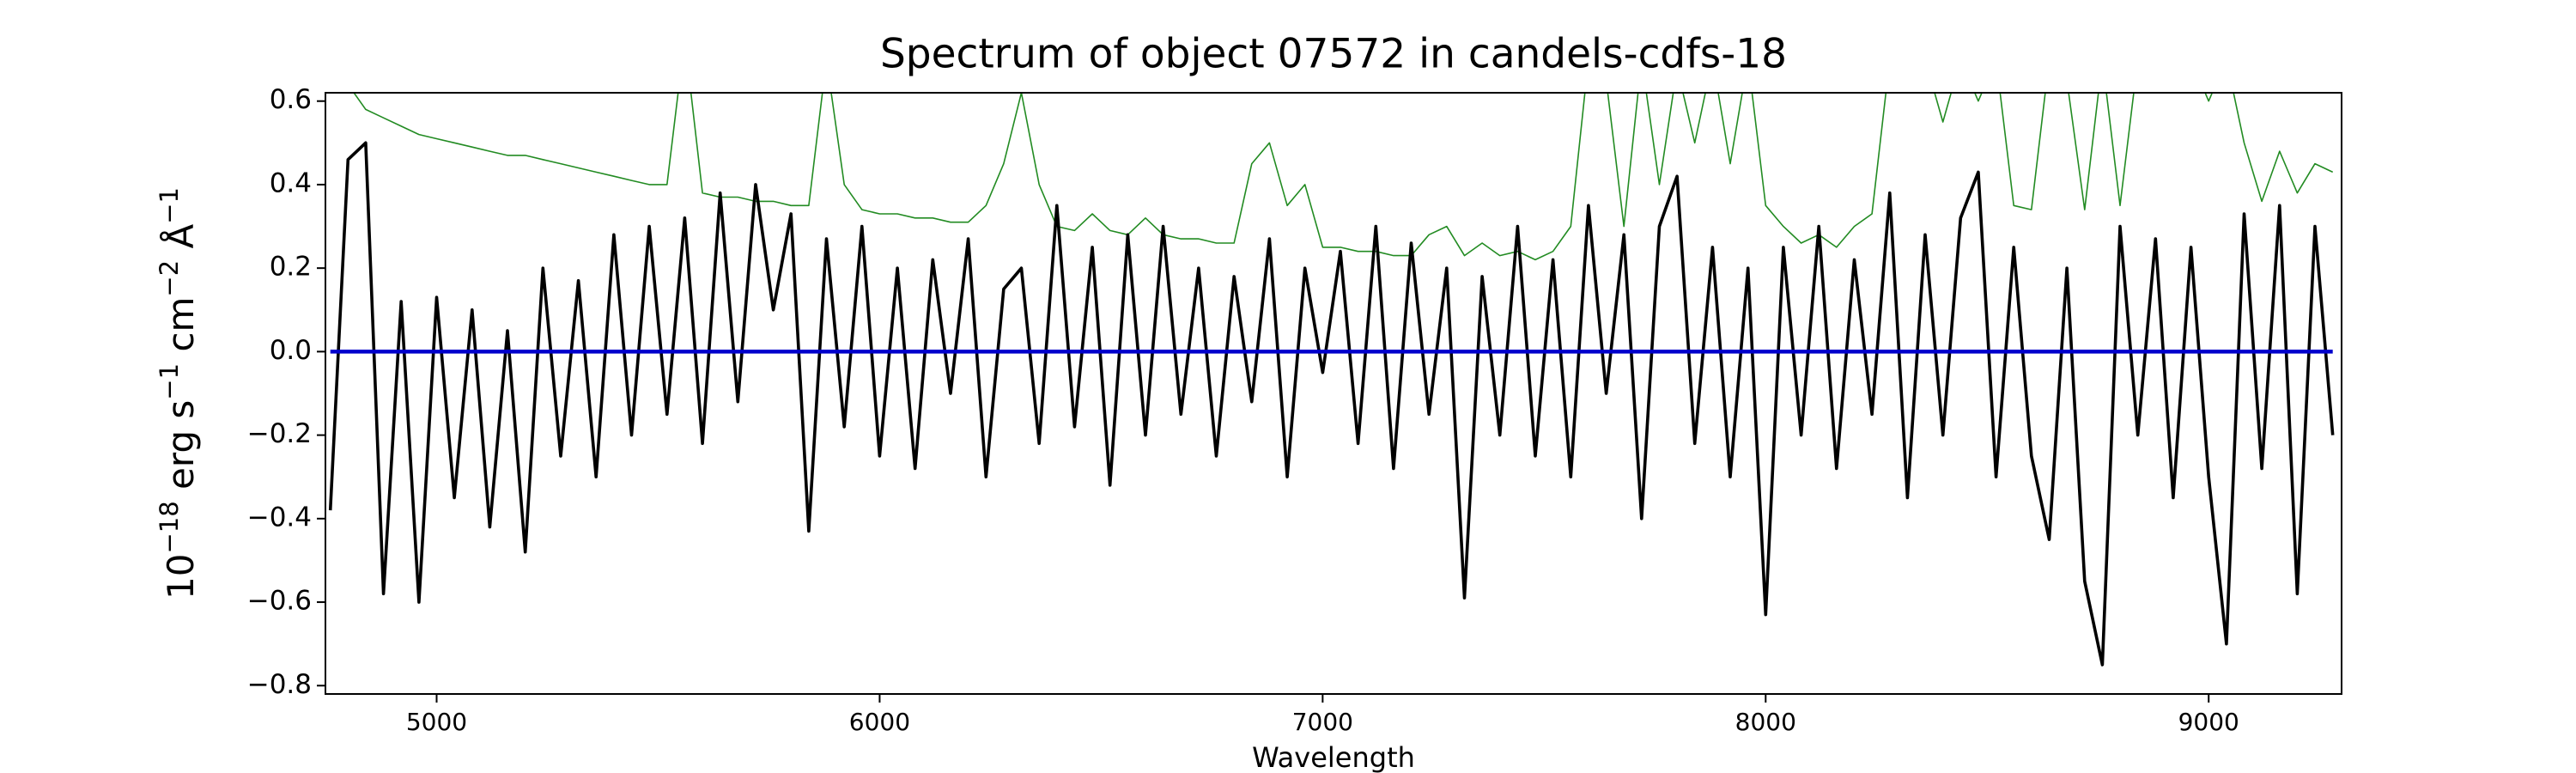  What do you see at coordinates (2208, 722) in the screenshot?
I see `x-tick-label: 9000` at bounding box center [2208, 722].